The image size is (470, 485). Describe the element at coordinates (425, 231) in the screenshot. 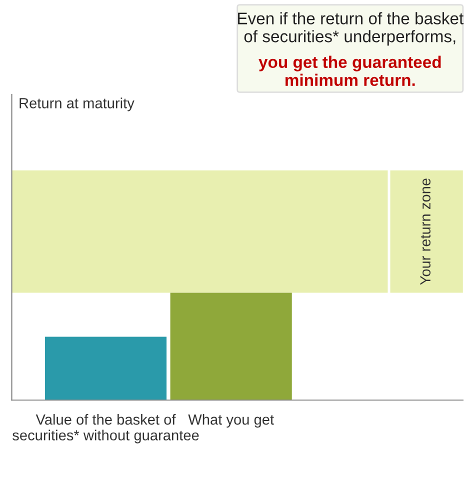

I see `band-label: Your return zone` at that location.